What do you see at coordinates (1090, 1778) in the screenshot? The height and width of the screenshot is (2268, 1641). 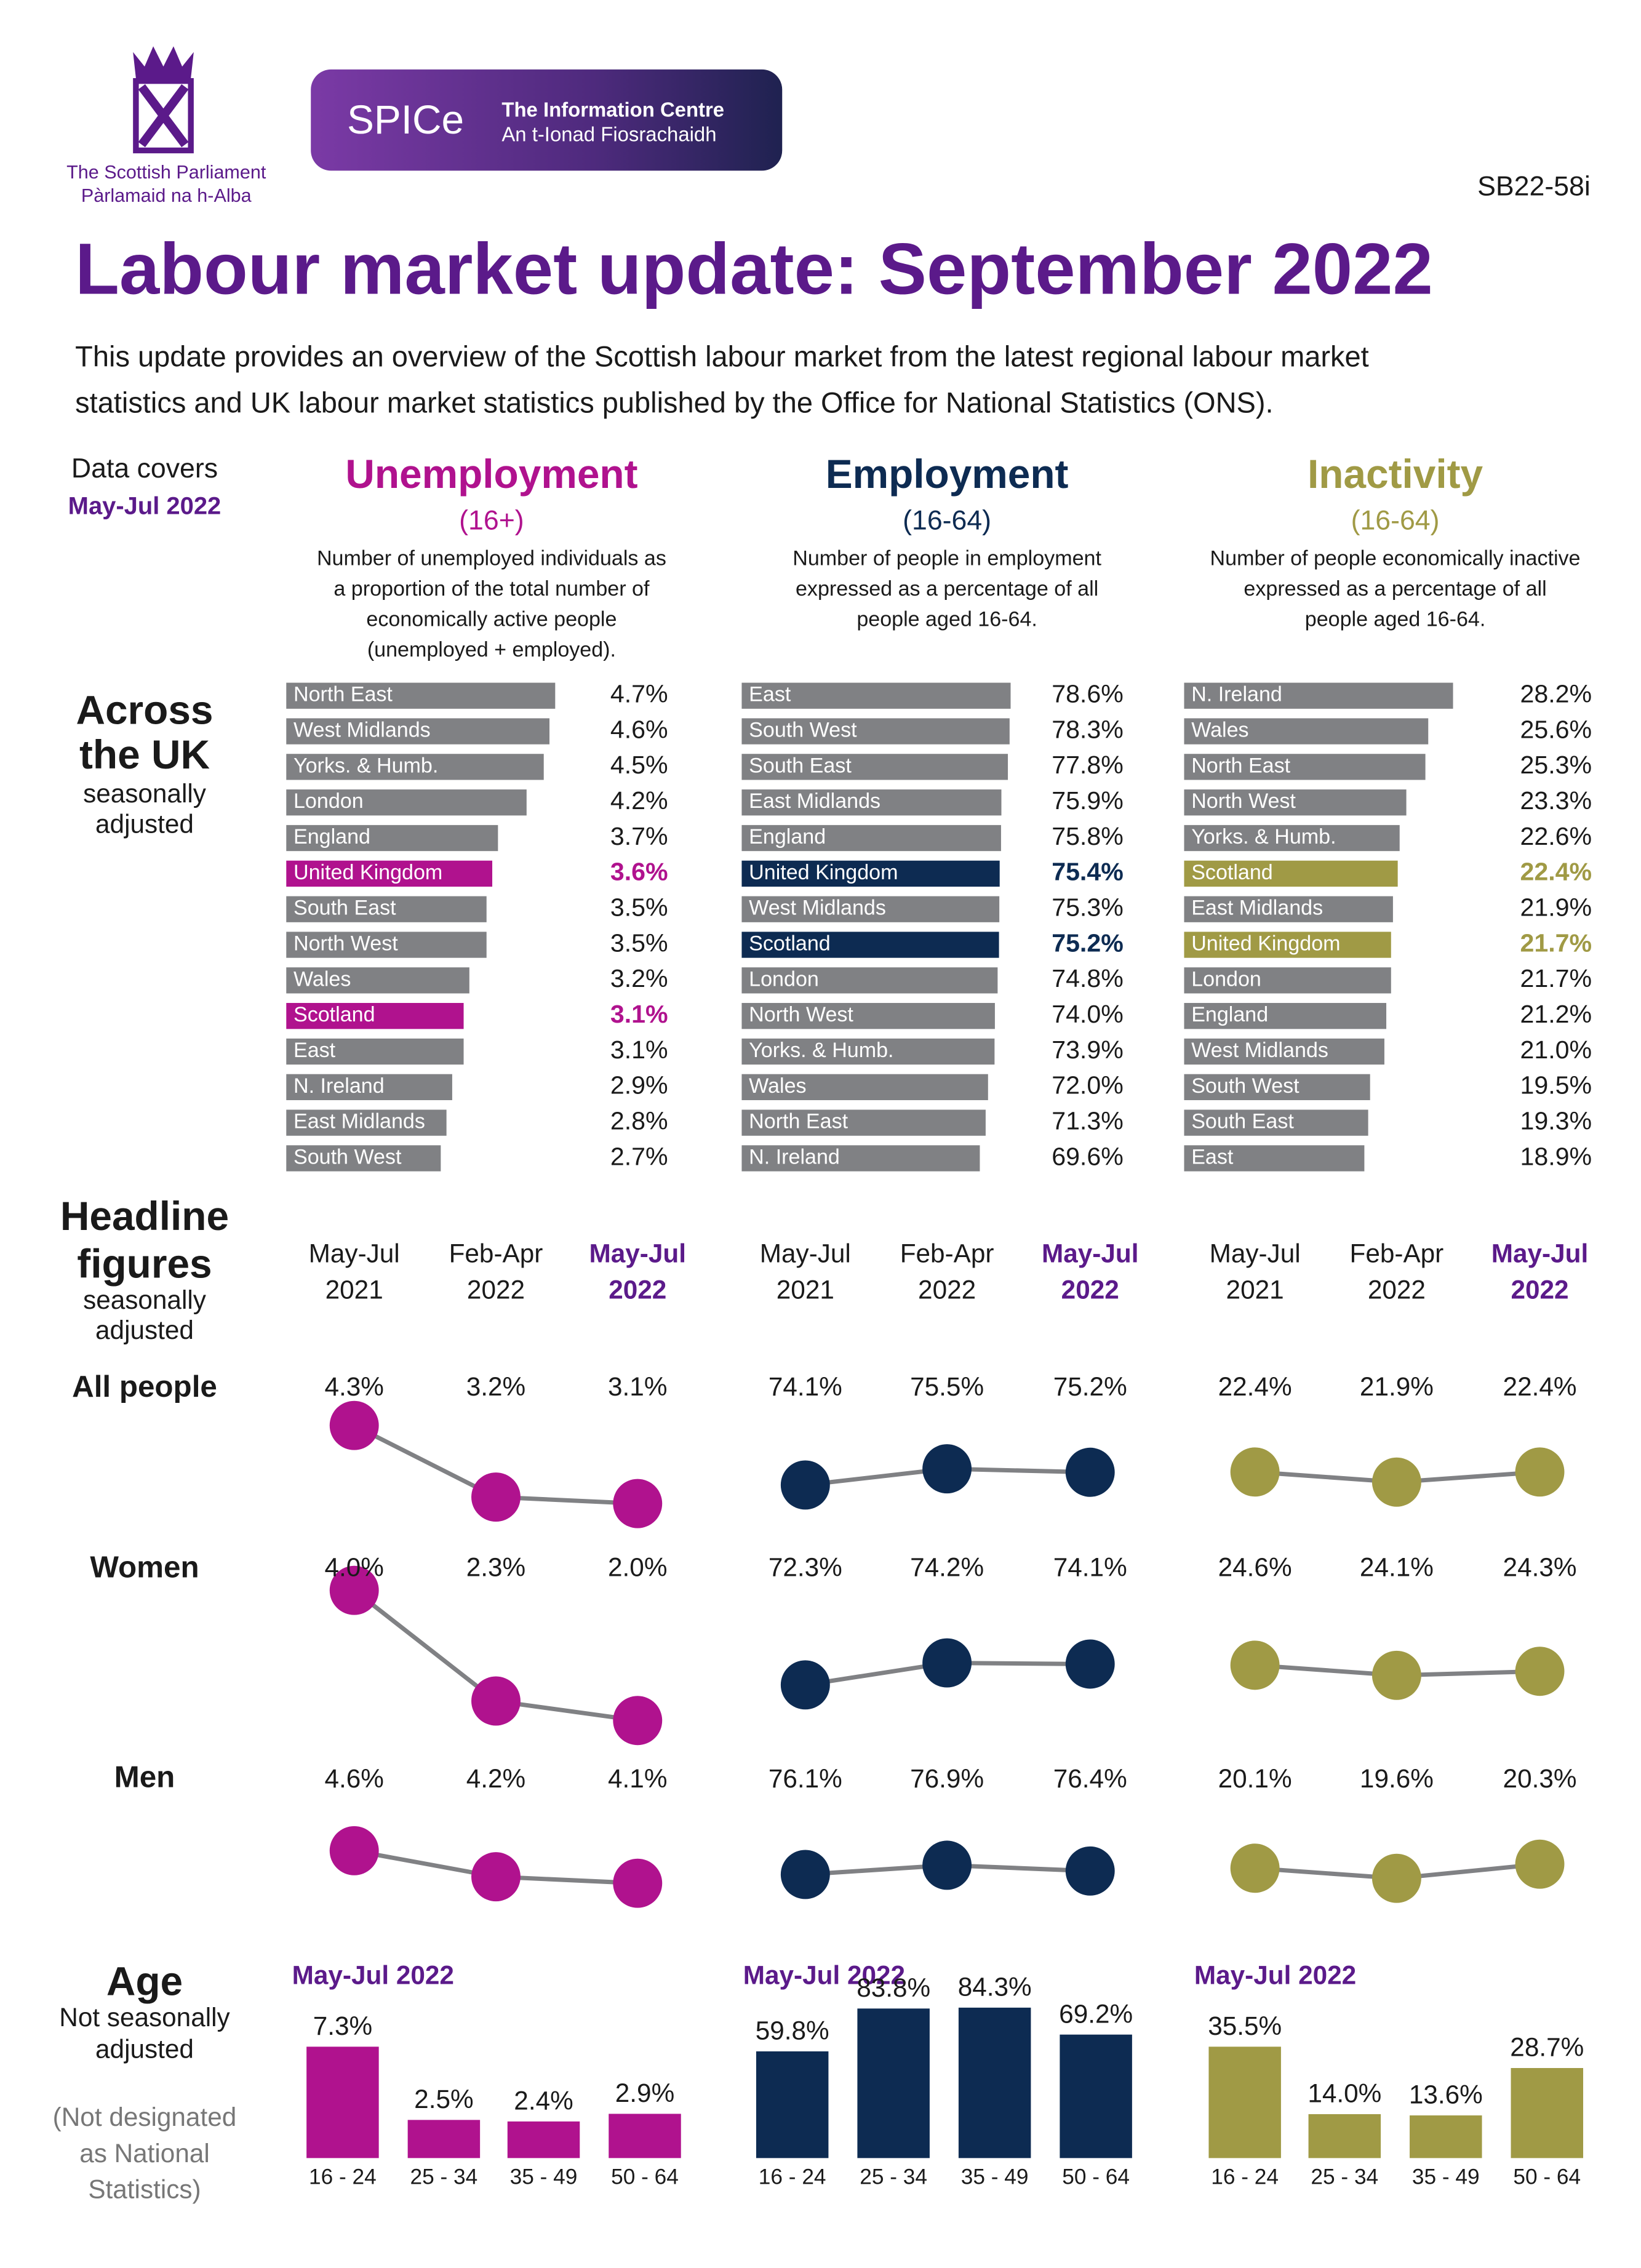 I see `value-label: 76.4%` at bounding box center [1090, 1778].